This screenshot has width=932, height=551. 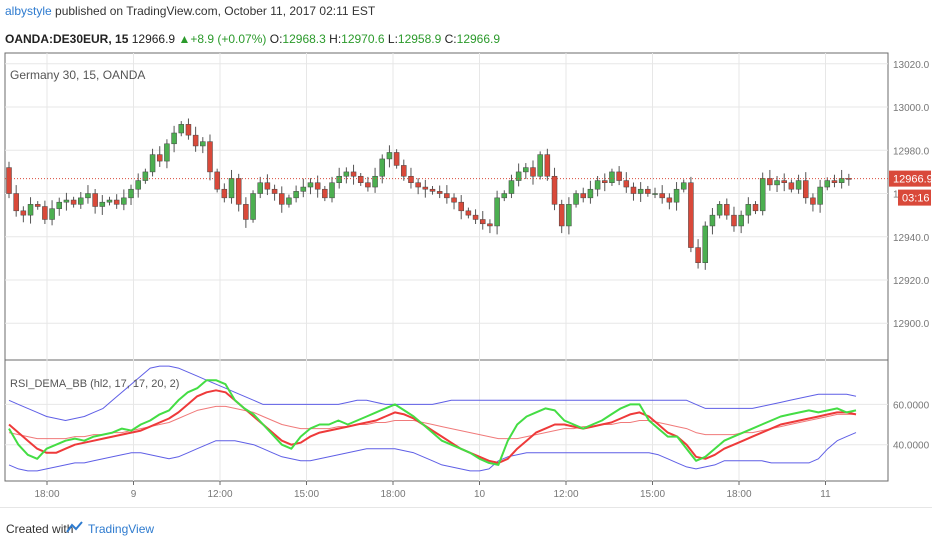 I want to click on author-link: albystyle, so click(x=28, y=11).